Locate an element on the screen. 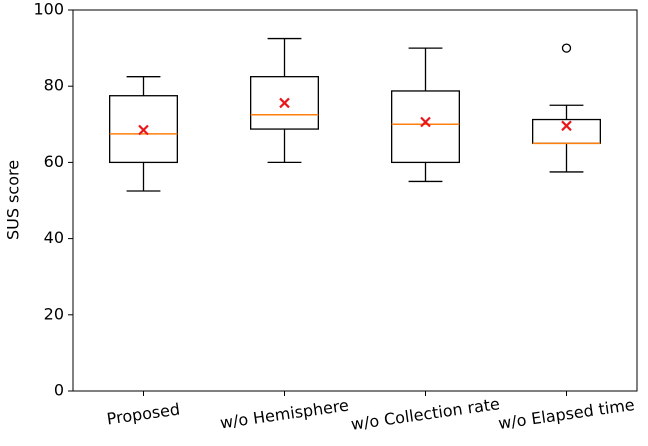 The height and width of the screenshot is (446, 648). y-tick-label: 100 is located at coordinates (48, 9).